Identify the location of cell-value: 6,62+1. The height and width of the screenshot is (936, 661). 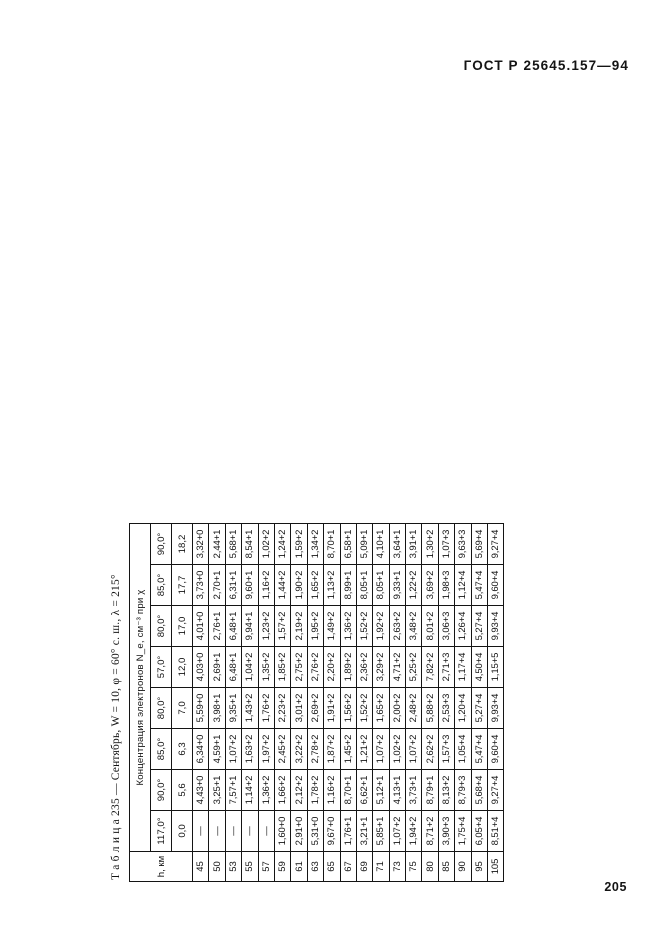
(364, 790).